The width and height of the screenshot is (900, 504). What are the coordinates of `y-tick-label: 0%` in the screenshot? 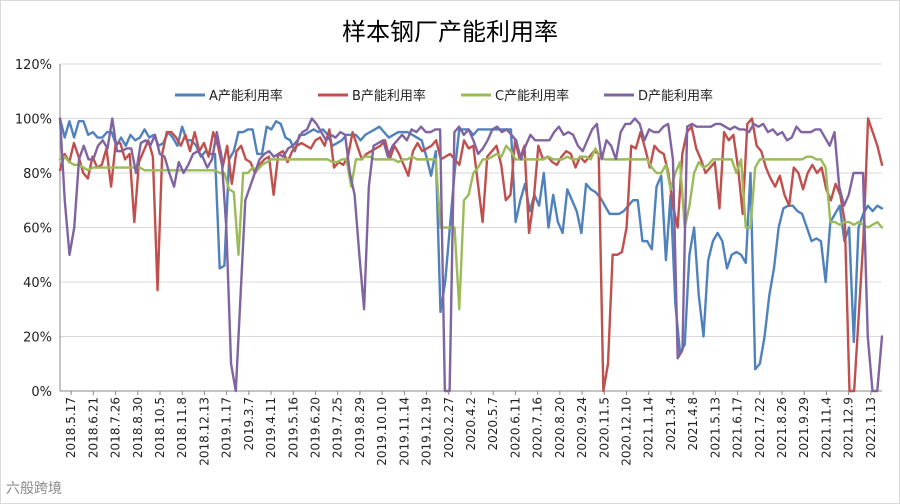 It's located at (41, 392).